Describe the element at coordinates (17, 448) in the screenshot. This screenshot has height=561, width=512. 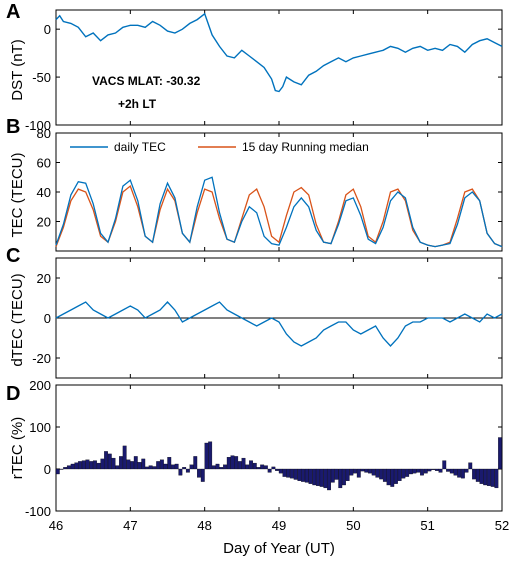
I see `panel-d-ylabel: rTEC (%)` at that location.